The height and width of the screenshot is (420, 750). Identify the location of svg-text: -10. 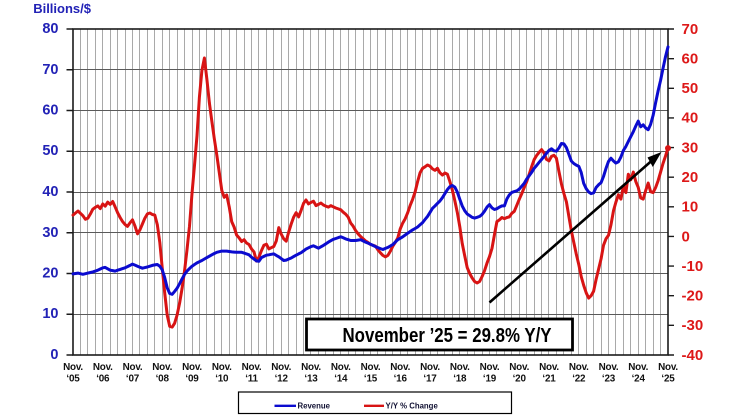
(693, 266).